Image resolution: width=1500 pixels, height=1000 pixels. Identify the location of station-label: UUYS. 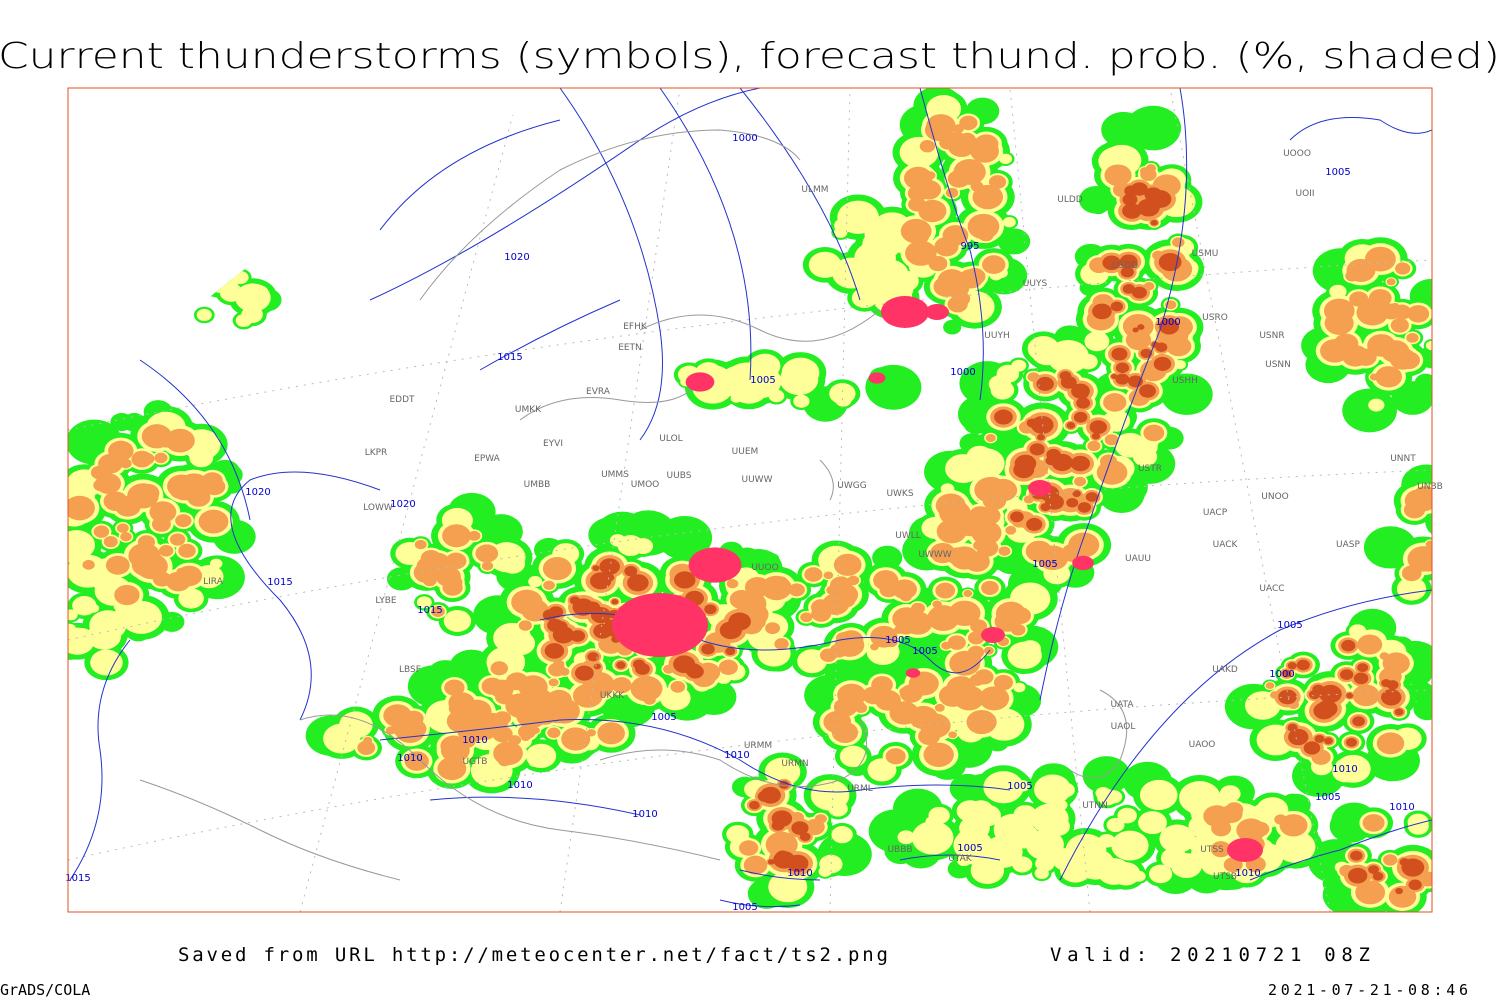
(1035, 284).